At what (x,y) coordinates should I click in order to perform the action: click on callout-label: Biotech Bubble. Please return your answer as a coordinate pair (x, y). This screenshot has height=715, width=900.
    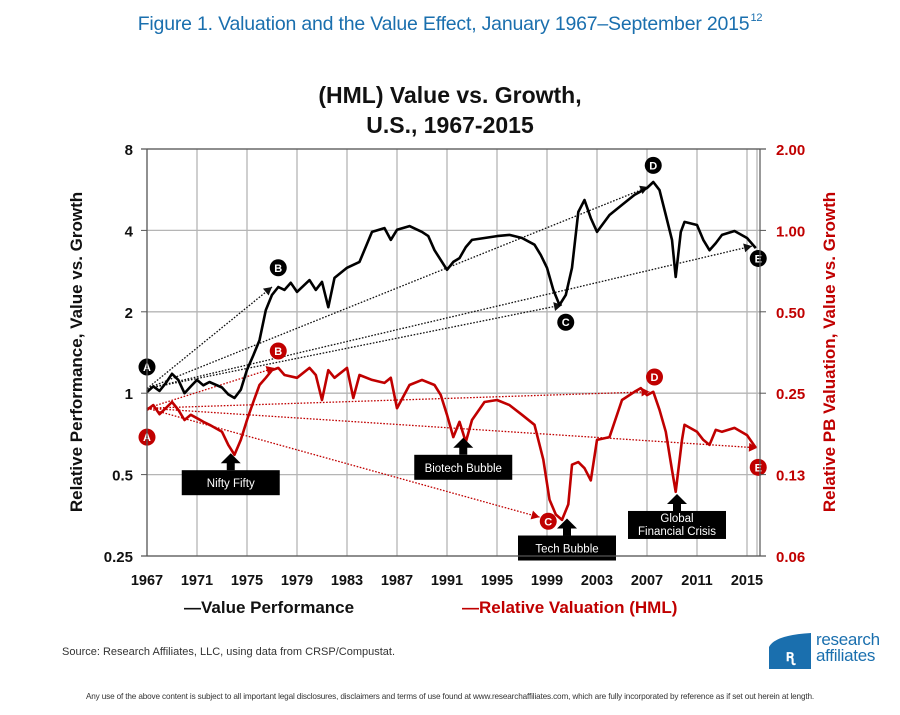
    Looking at the image, I should click on (463, 469).